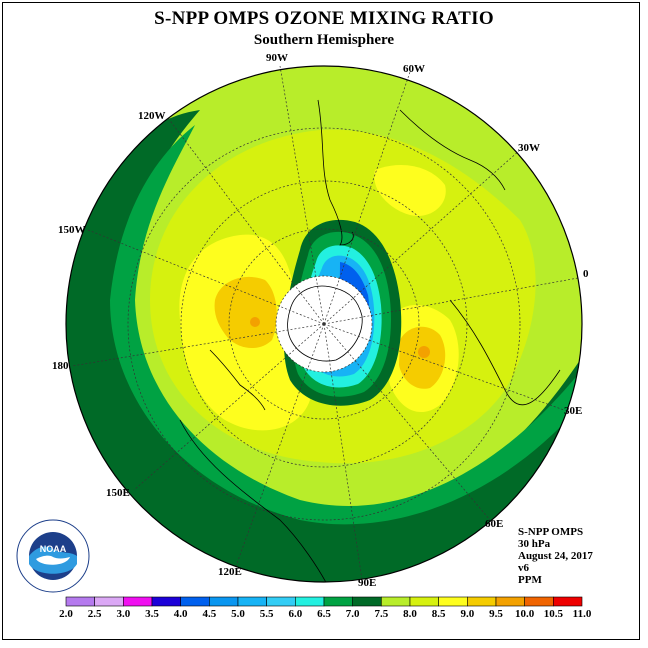 The width and height of the screenshot is (648, 648). What do you see at coordinates (367, 583) in the screenshot?
I see `lon-label-90e: 90E` at bounding box center [367, 583].